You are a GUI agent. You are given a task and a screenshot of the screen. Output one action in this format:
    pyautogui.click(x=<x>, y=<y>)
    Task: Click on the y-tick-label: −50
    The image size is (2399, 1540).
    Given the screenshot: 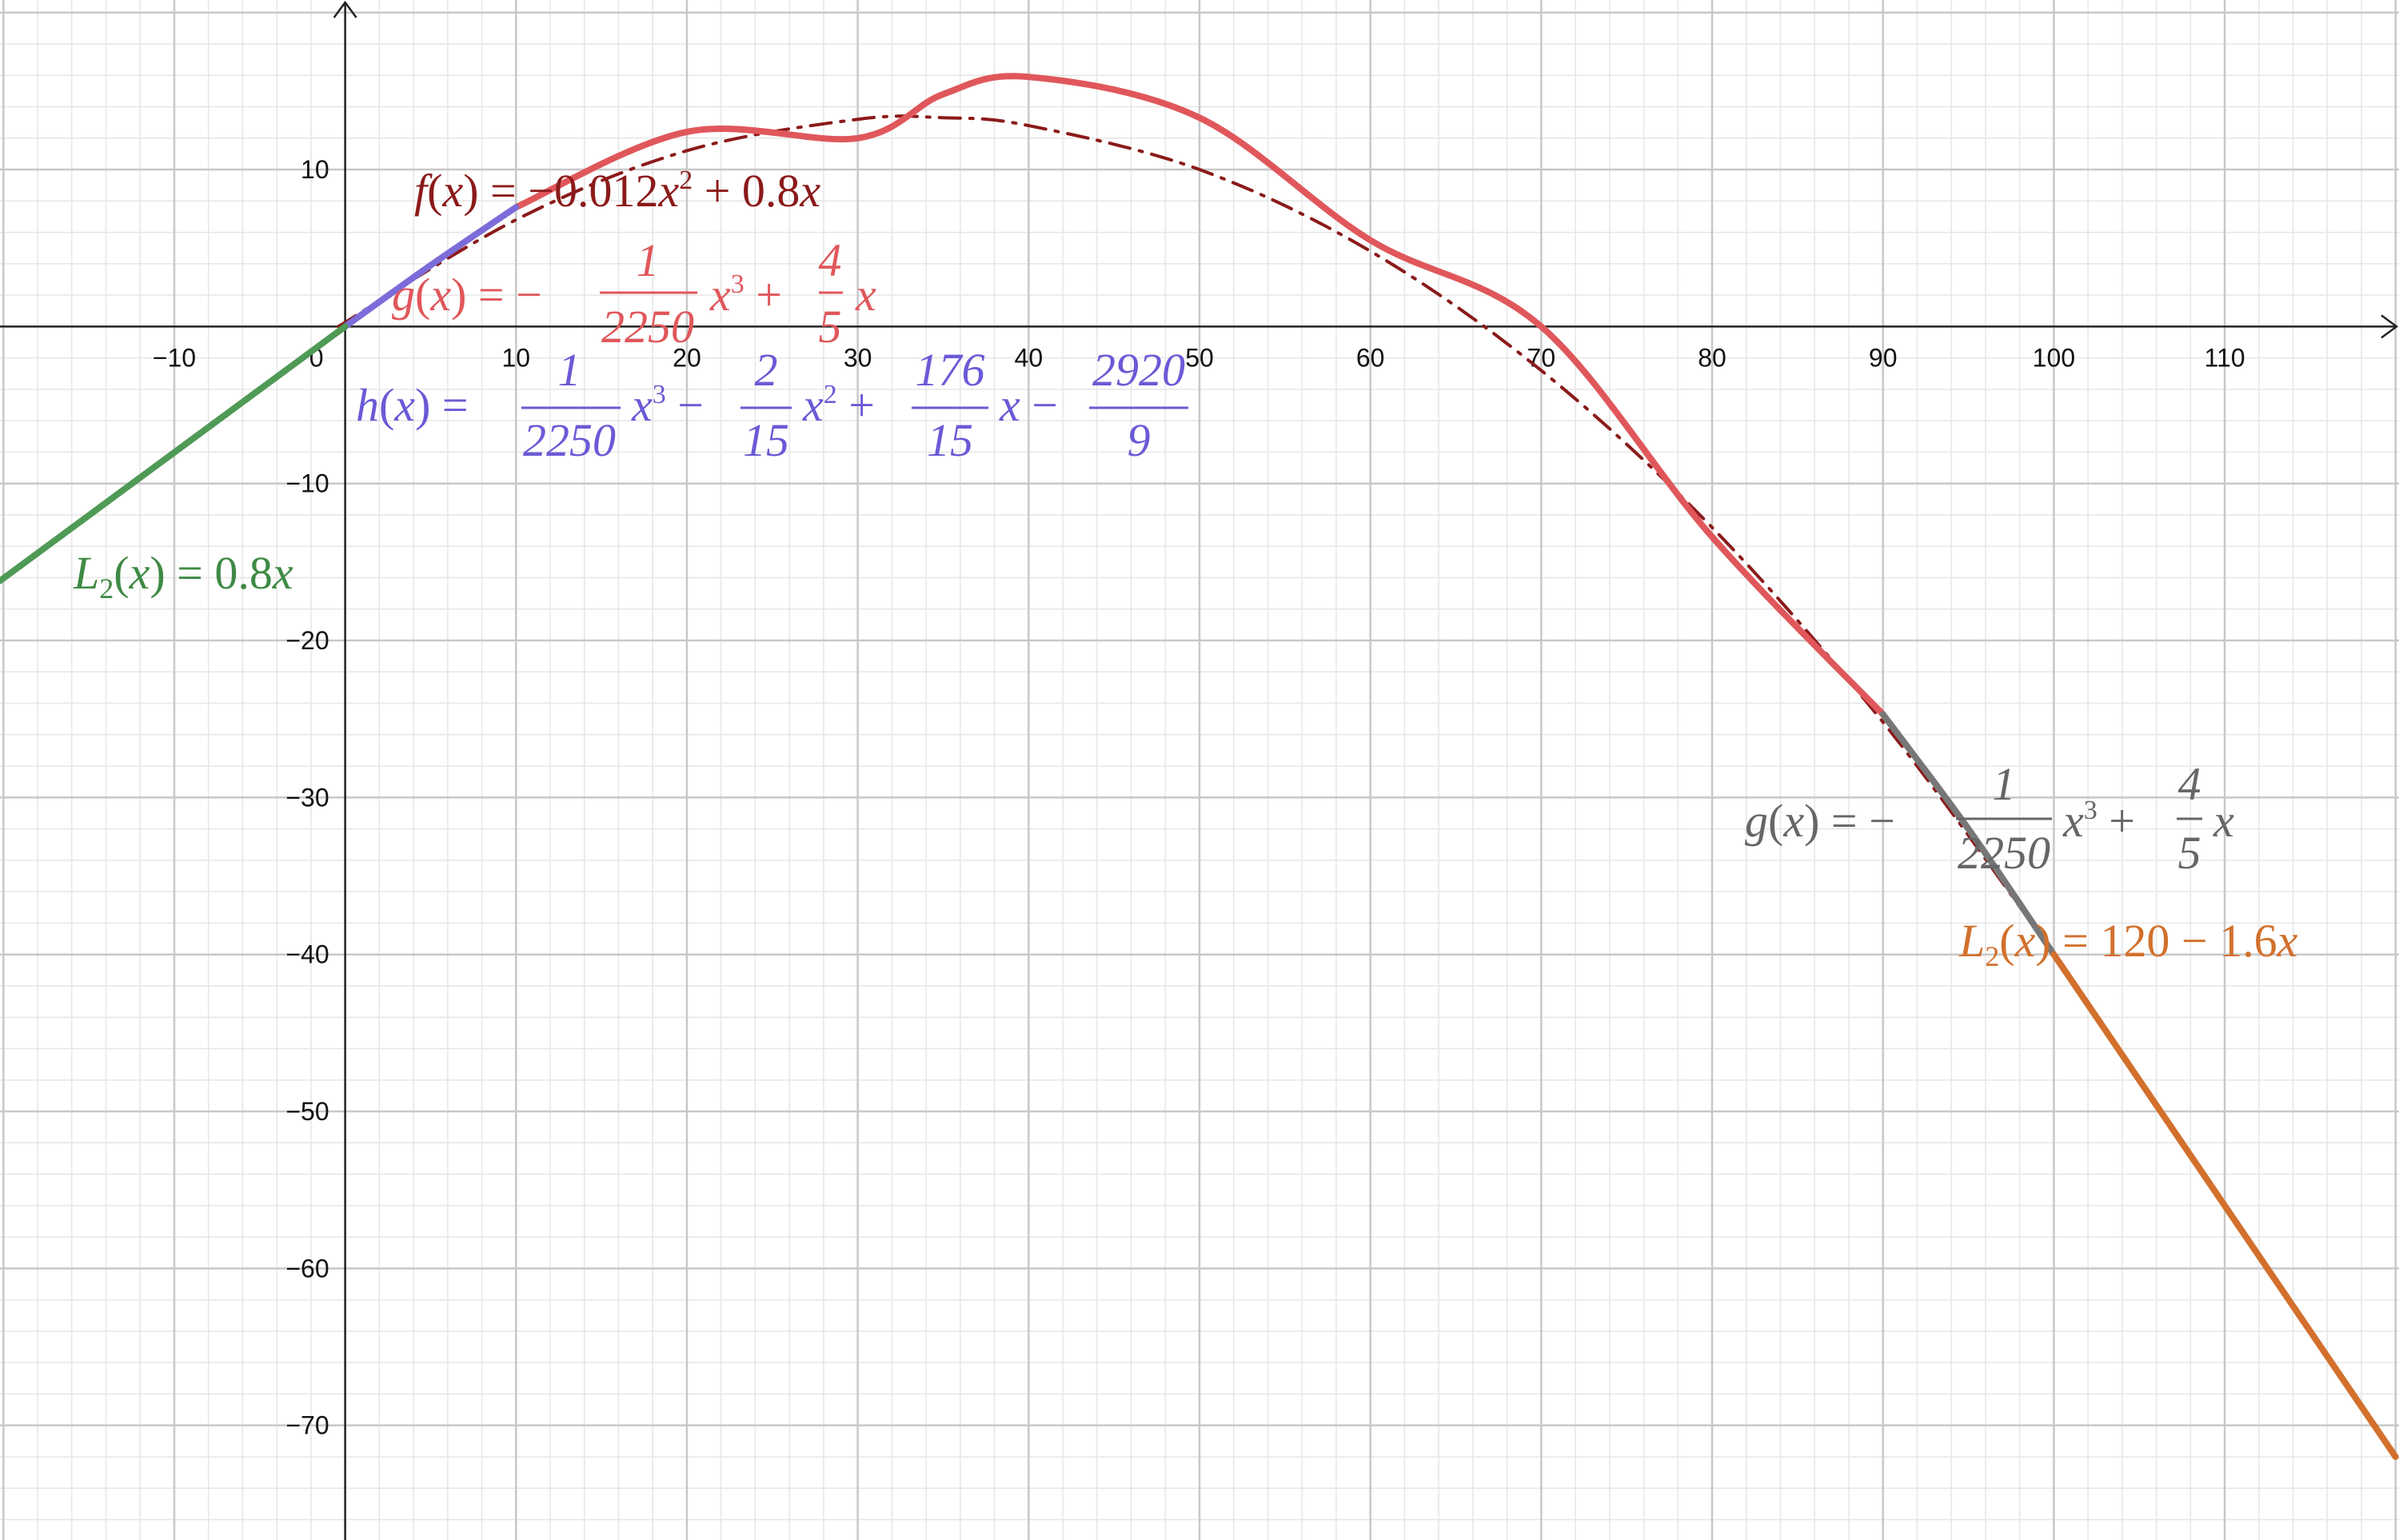 What is the action you would take?
    pyautogui.click(x=307, y=1111)
    